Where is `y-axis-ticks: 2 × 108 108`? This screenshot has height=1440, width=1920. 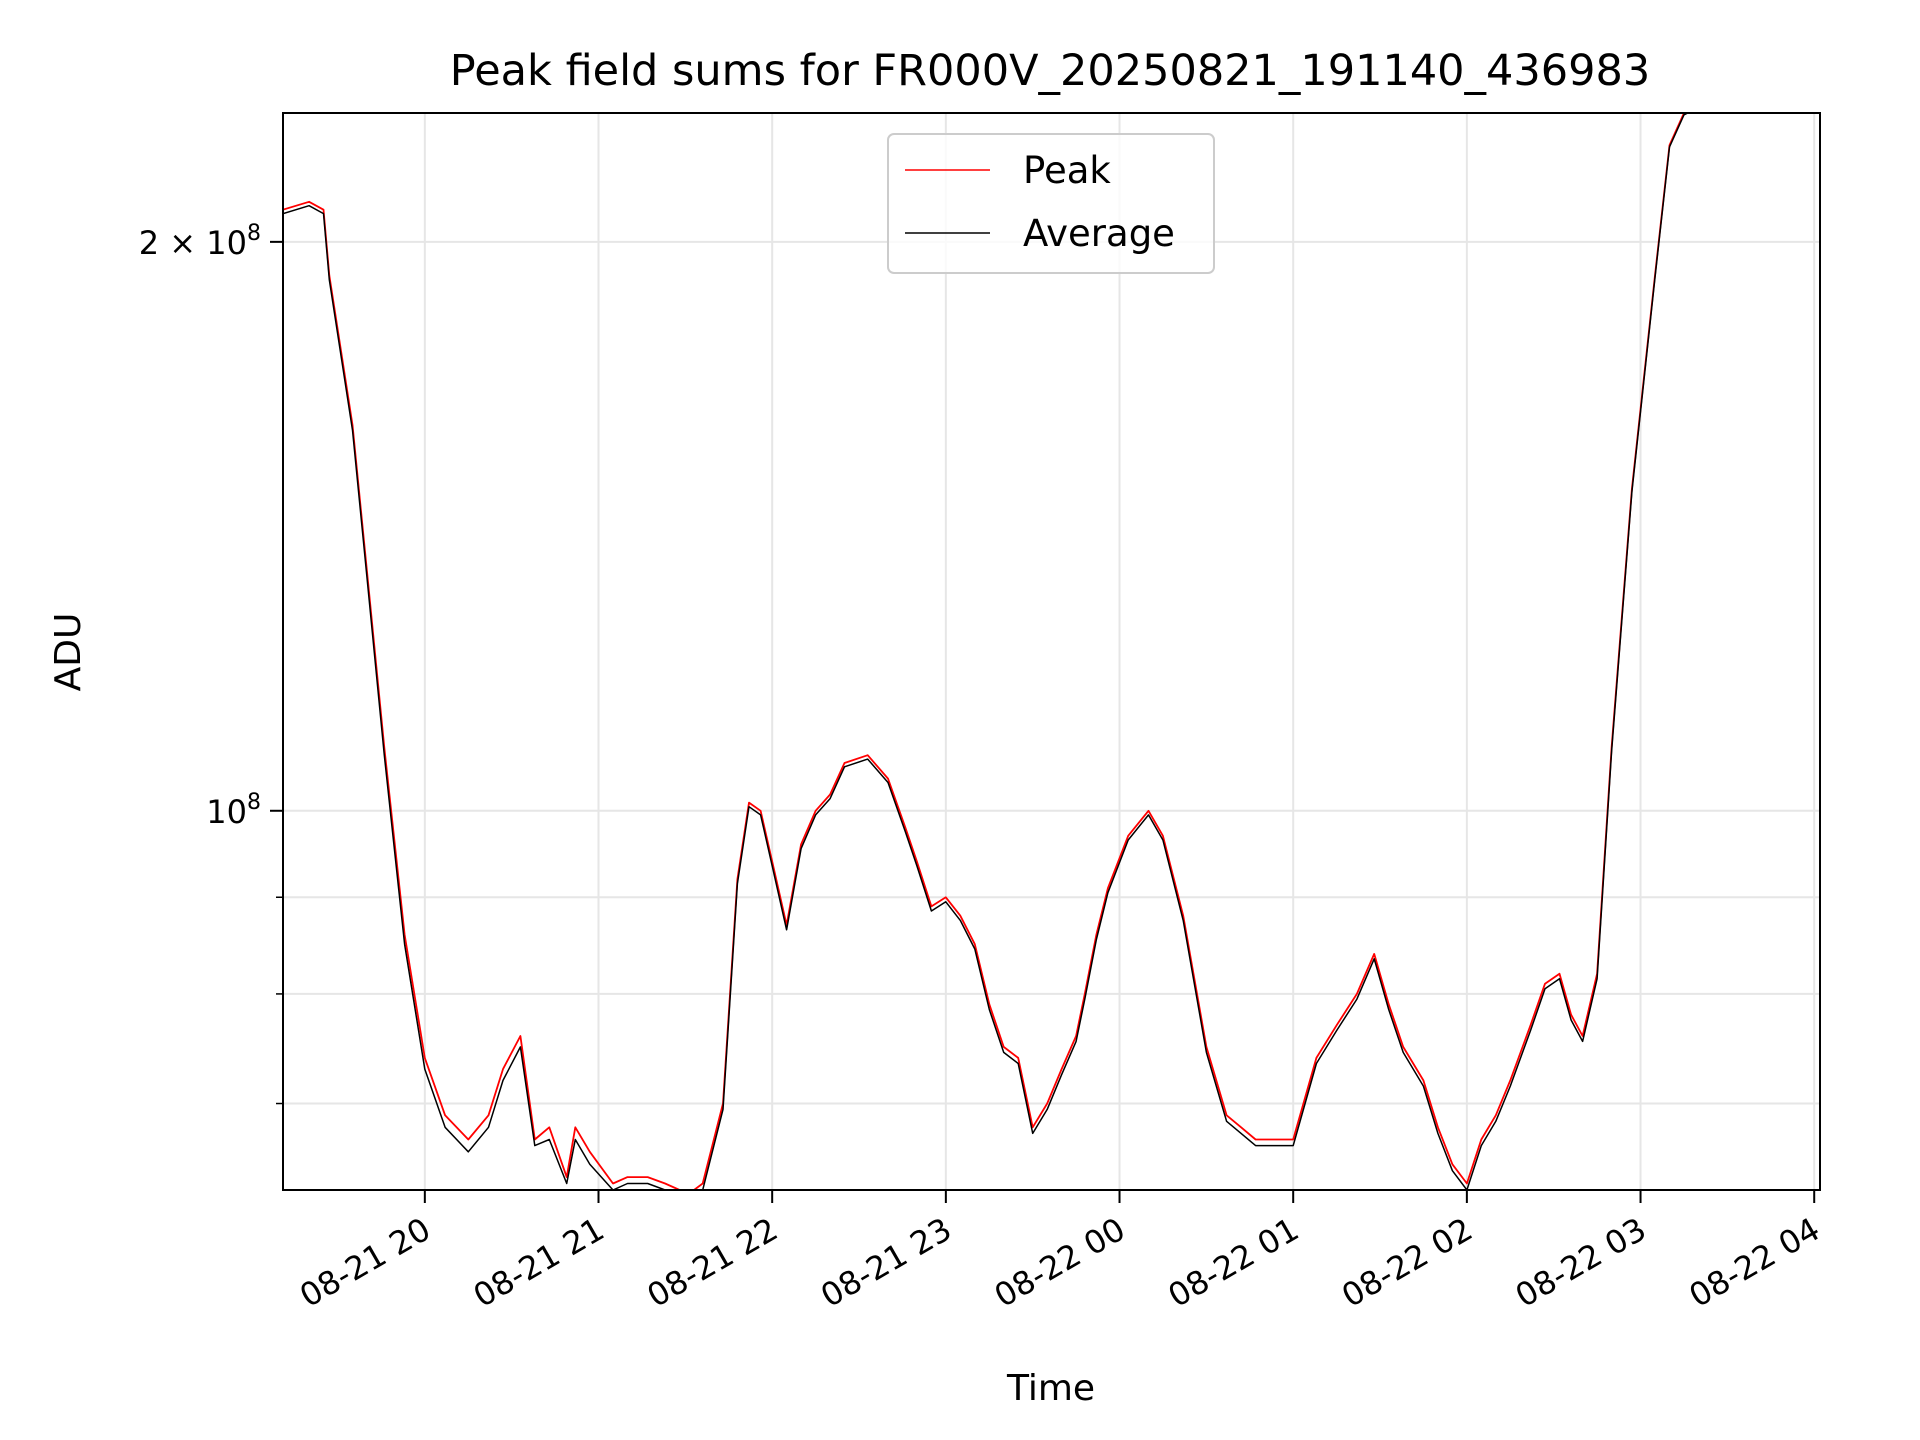 y-axis-ticks: 2 × 108 108 is located at coordinates (211, 663).